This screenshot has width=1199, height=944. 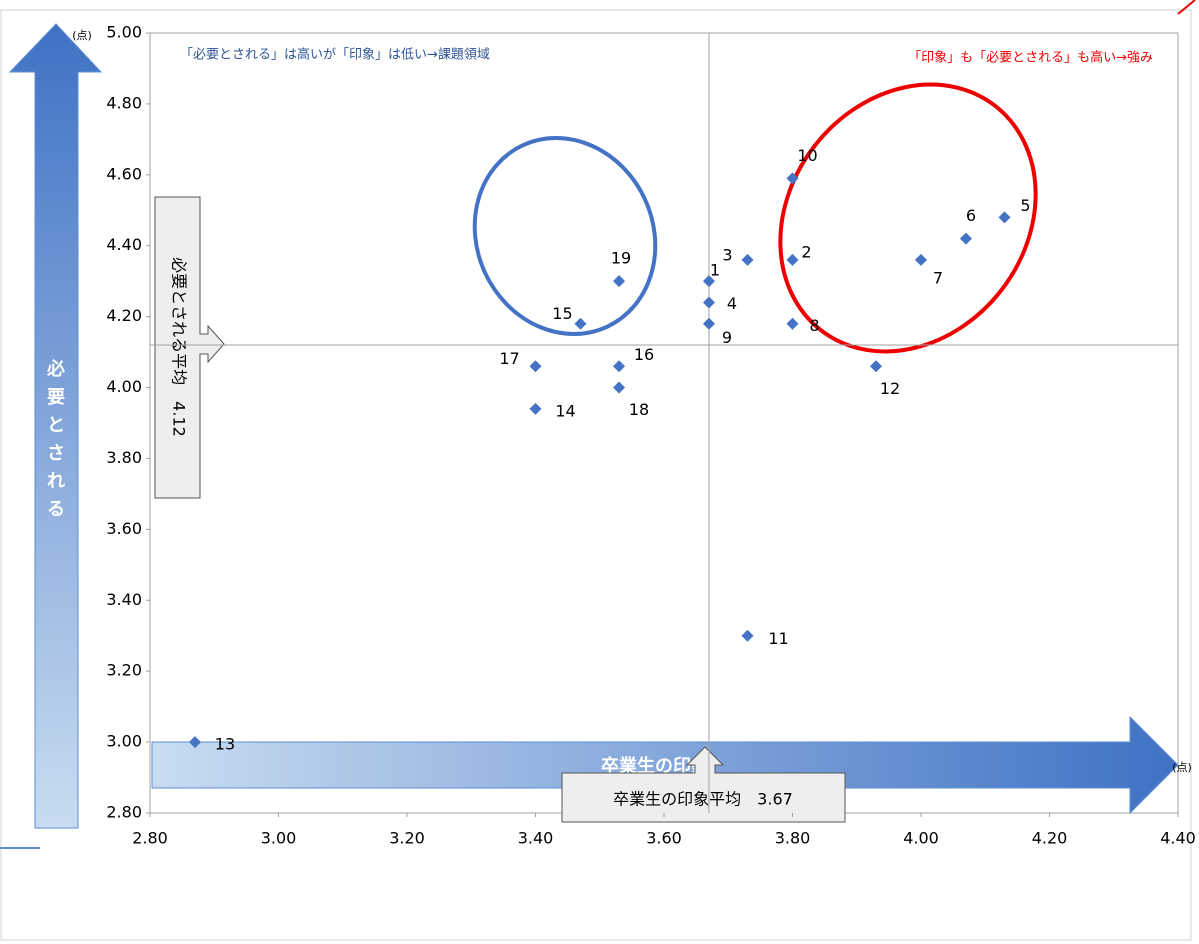 I want to click on y-tick-label: 4.00, so click(x=124, y=386).